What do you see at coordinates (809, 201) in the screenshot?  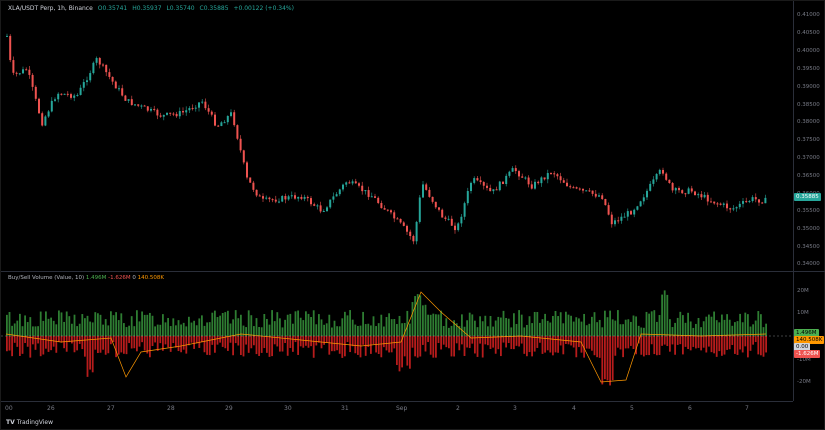 I see `price-scale` at bounding box center [809, 201].